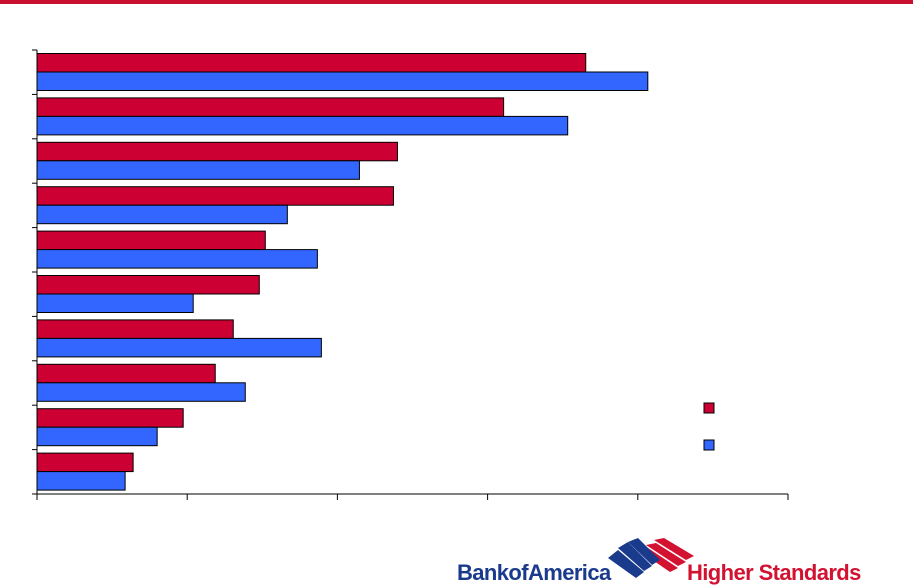  I want to click on top-rule, so click(456, 2).